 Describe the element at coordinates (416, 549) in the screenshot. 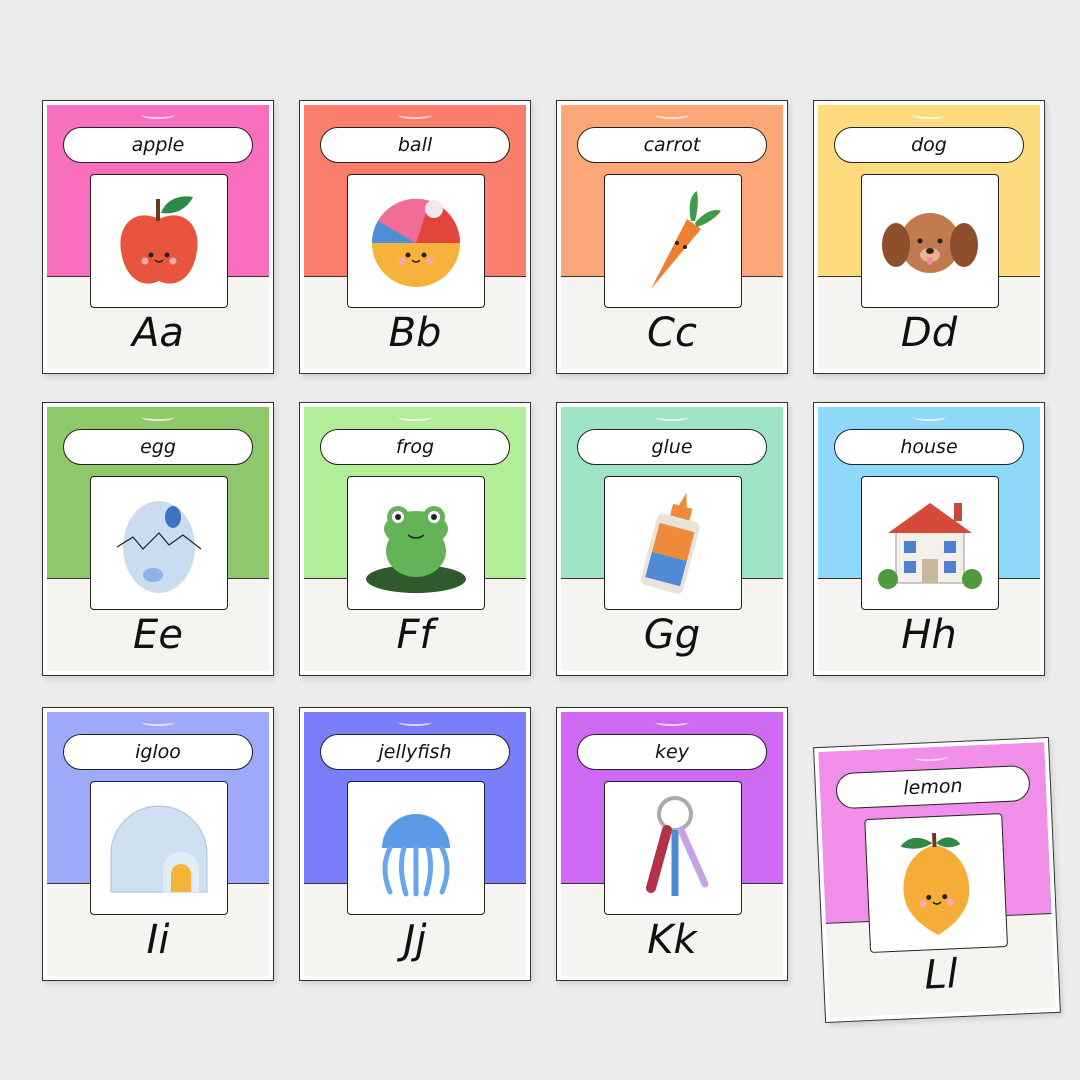

I see `frog-icon` at that location.